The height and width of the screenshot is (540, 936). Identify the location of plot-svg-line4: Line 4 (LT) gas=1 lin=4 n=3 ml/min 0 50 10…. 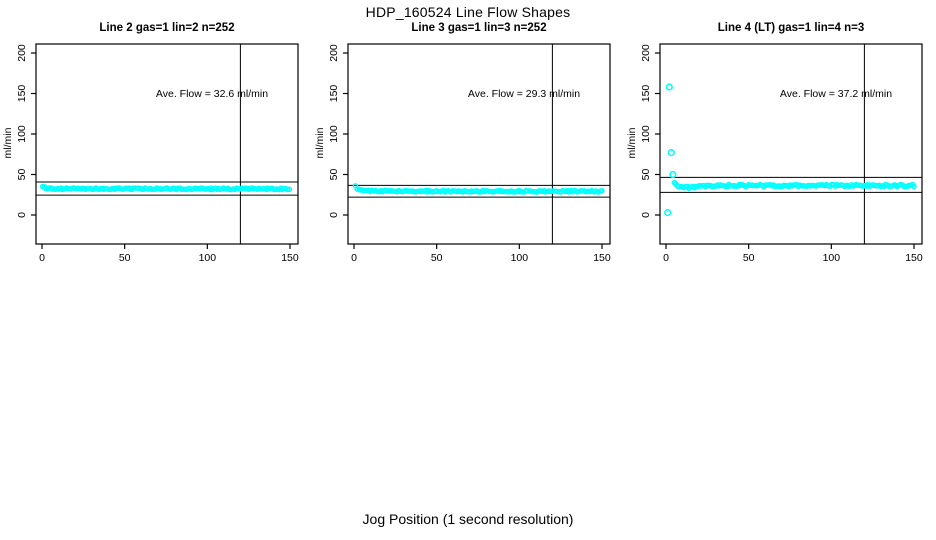
(774, 143).